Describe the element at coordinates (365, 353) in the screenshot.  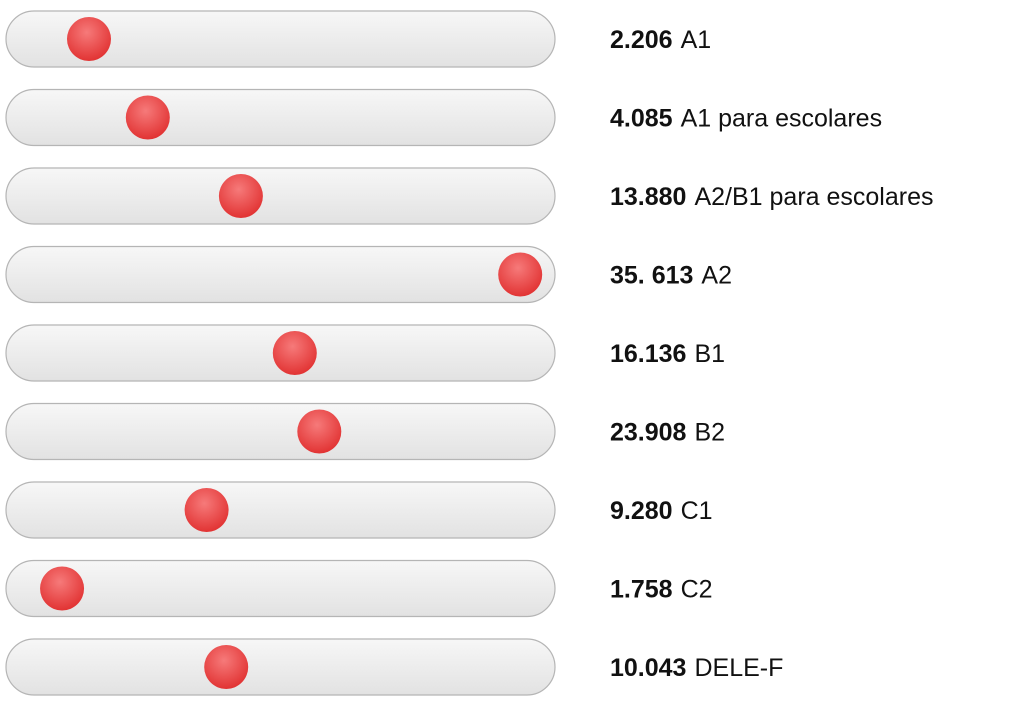
I see `slider-row: 16.136 B1` at that location.